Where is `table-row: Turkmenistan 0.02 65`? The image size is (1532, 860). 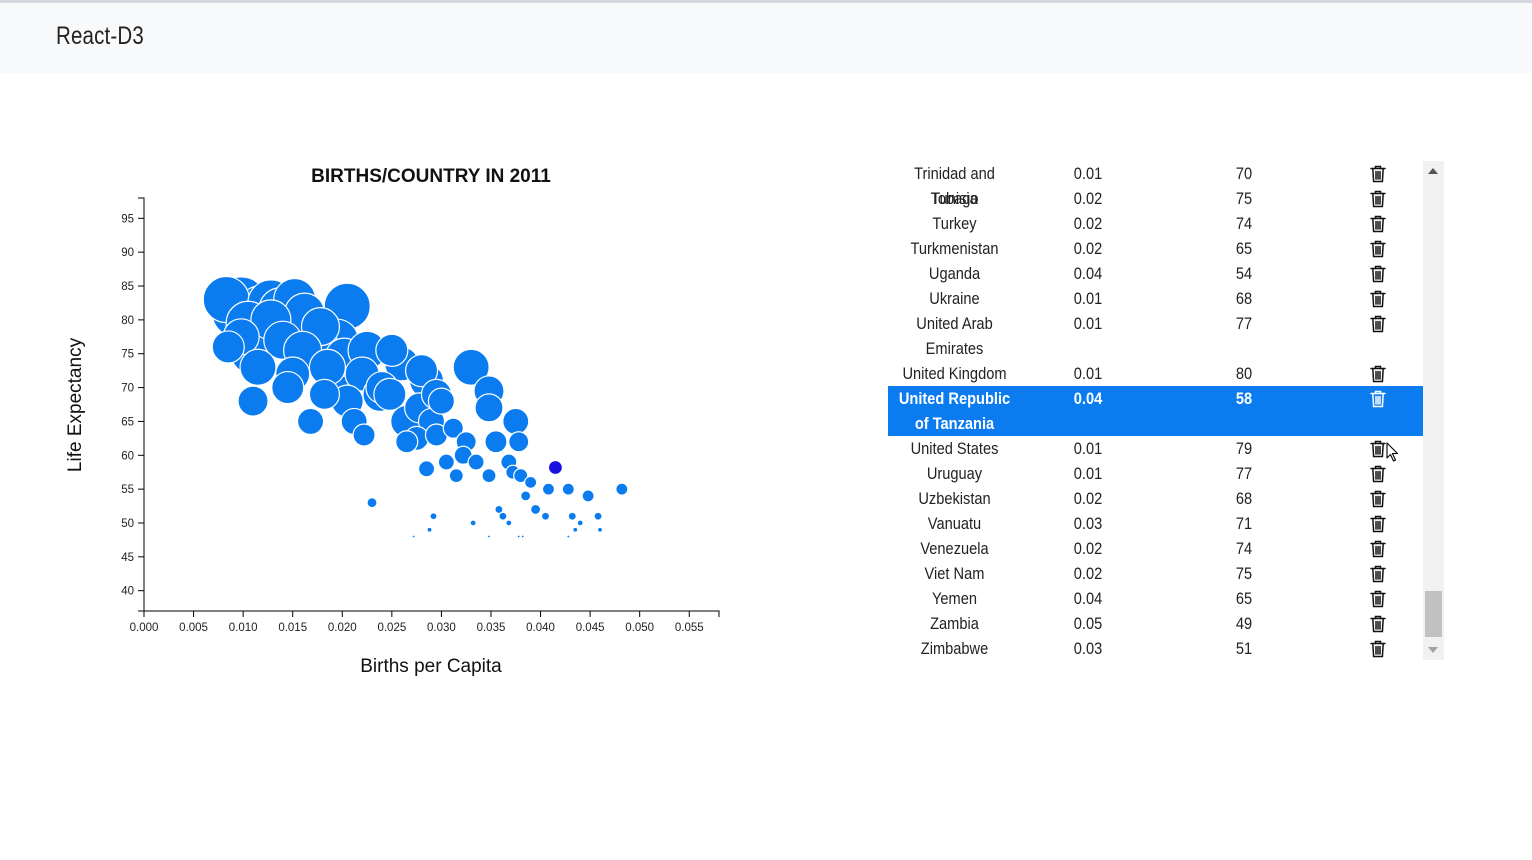
table-row: Turkmenistan 0.02 65 is located at coordinates (1155, 248).